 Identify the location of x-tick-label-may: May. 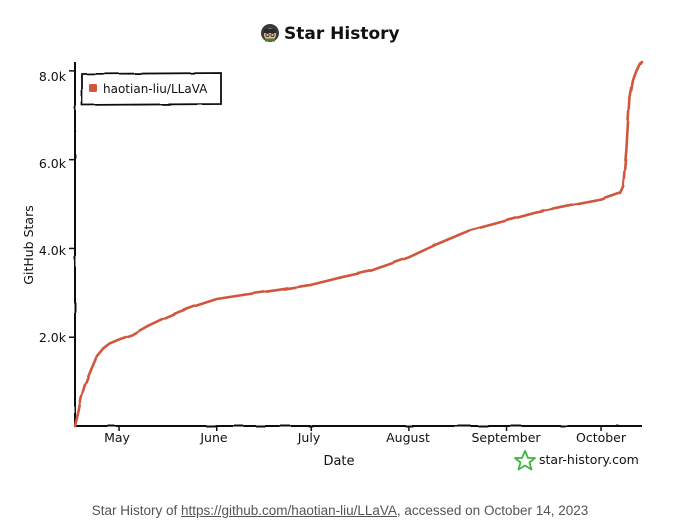
(117, 437).